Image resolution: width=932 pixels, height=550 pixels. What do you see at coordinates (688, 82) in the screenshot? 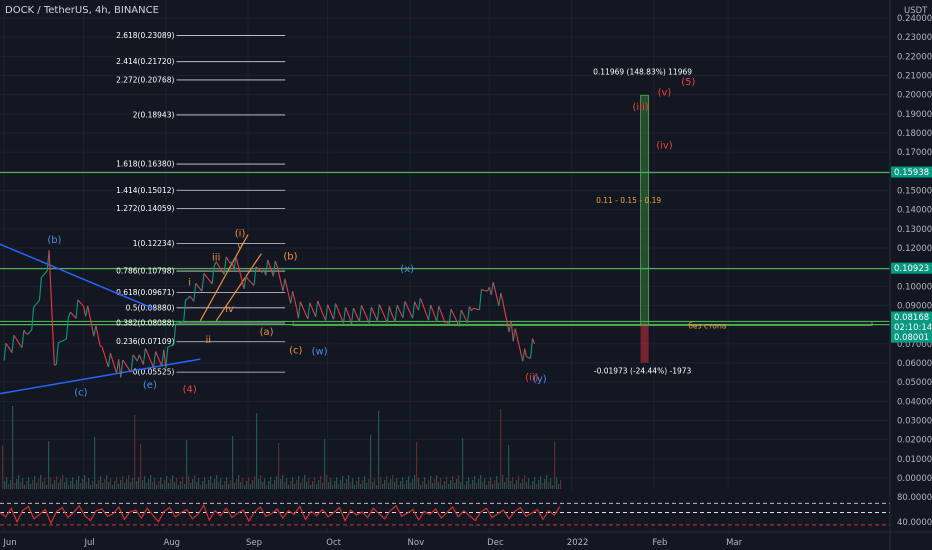
I see `wave-label: (5)` at bounding box center [688, 82].